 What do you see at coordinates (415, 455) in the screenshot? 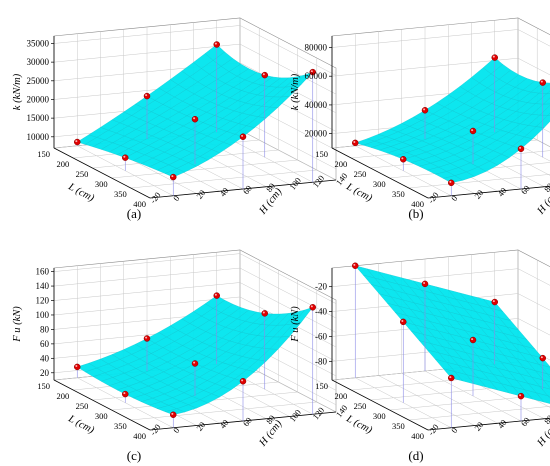
I see `panel-caption-d: (d)` at bounding box center [415, 455].